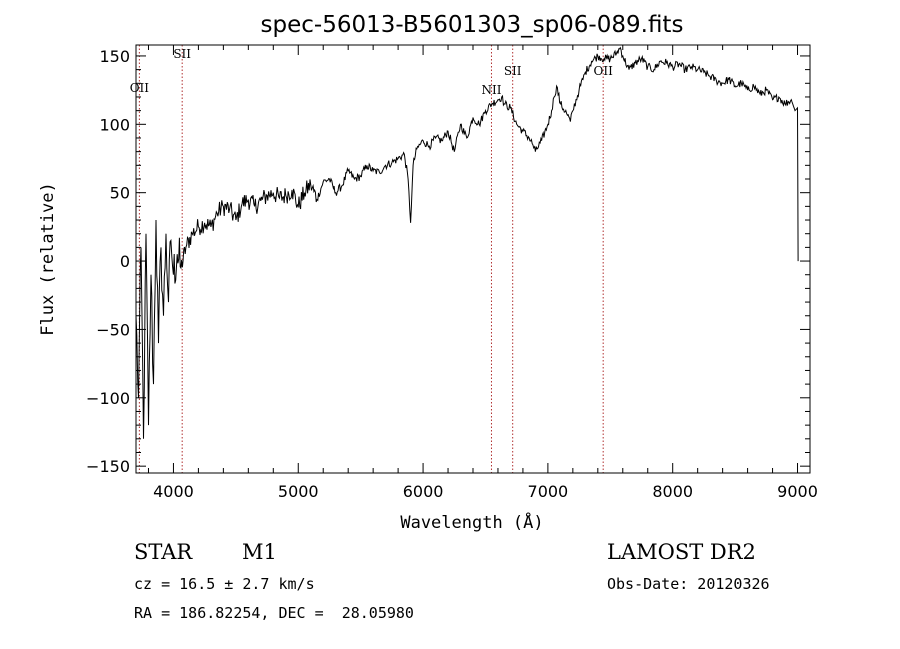  I want to click on y-tick-label: 150, so click(114, 56).